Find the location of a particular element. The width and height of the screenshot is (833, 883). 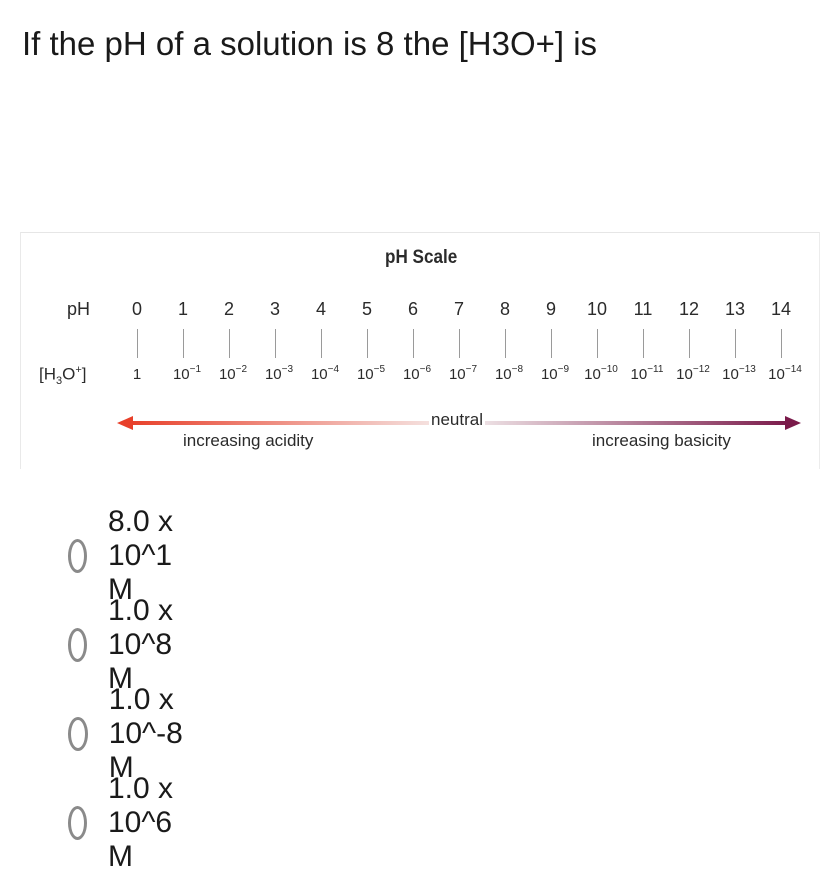

option-3: 1.0 x 10^-8 M is located at coordinates (132, 733).